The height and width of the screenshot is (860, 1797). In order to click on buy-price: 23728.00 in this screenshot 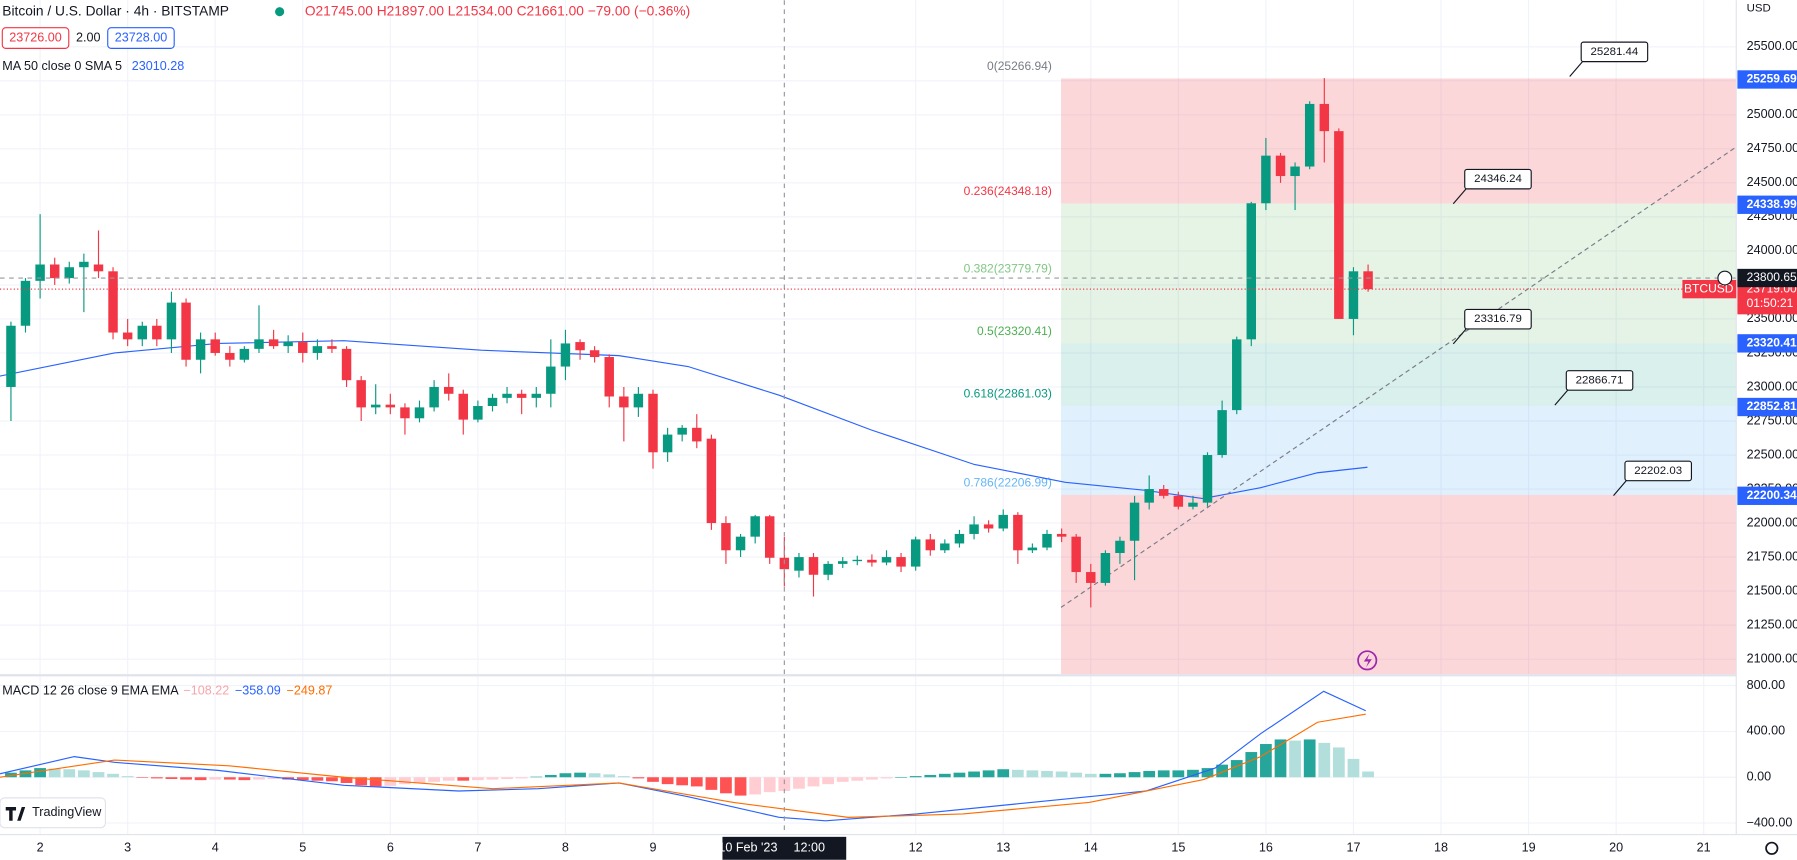, I will do `click(141, 37)`.